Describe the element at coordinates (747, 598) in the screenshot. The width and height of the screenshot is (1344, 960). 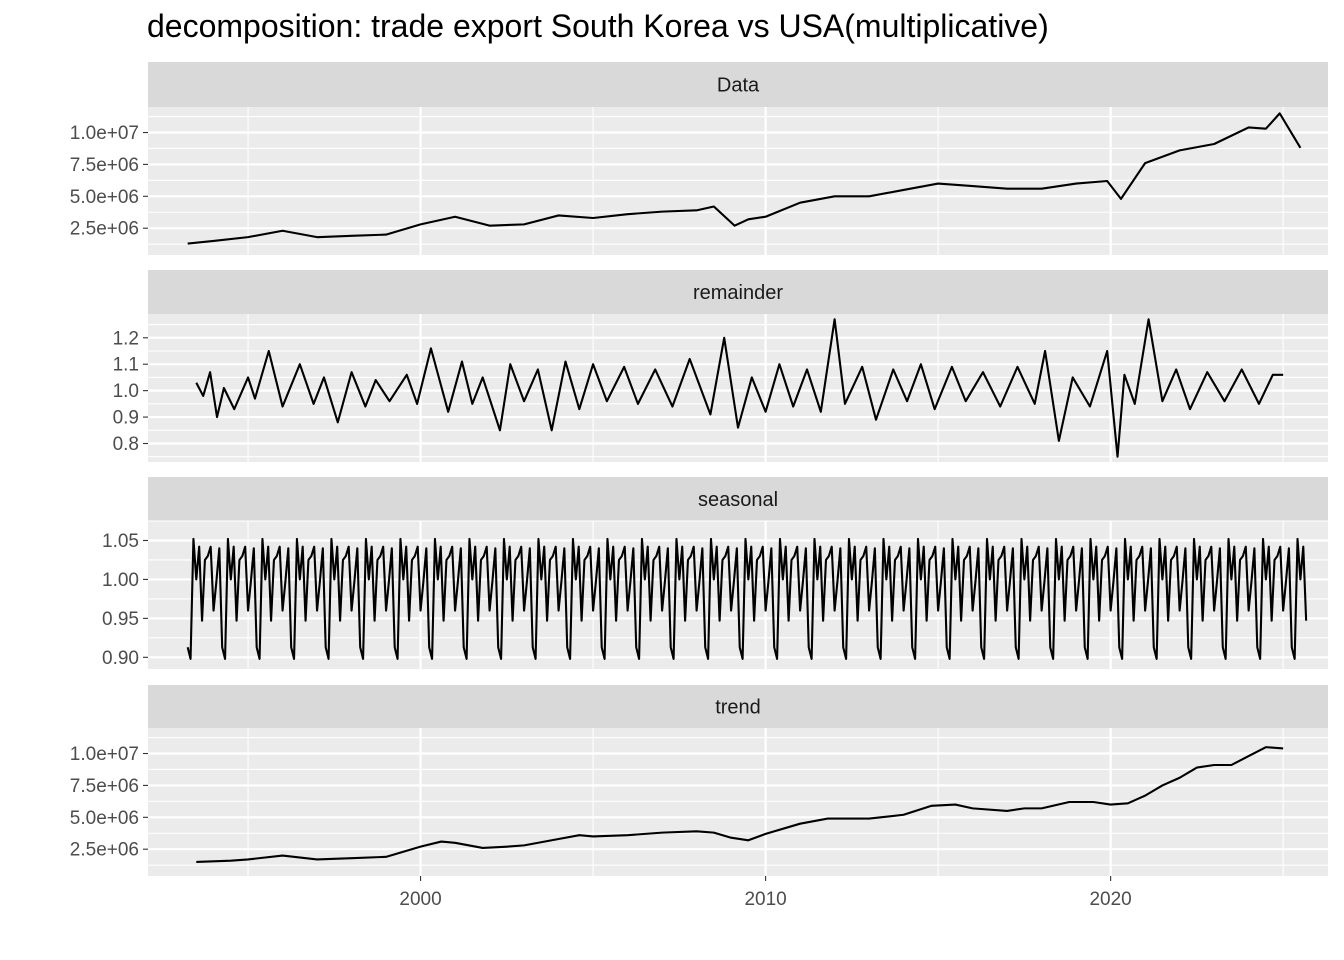
I see `series-line-seasonal` at that location.